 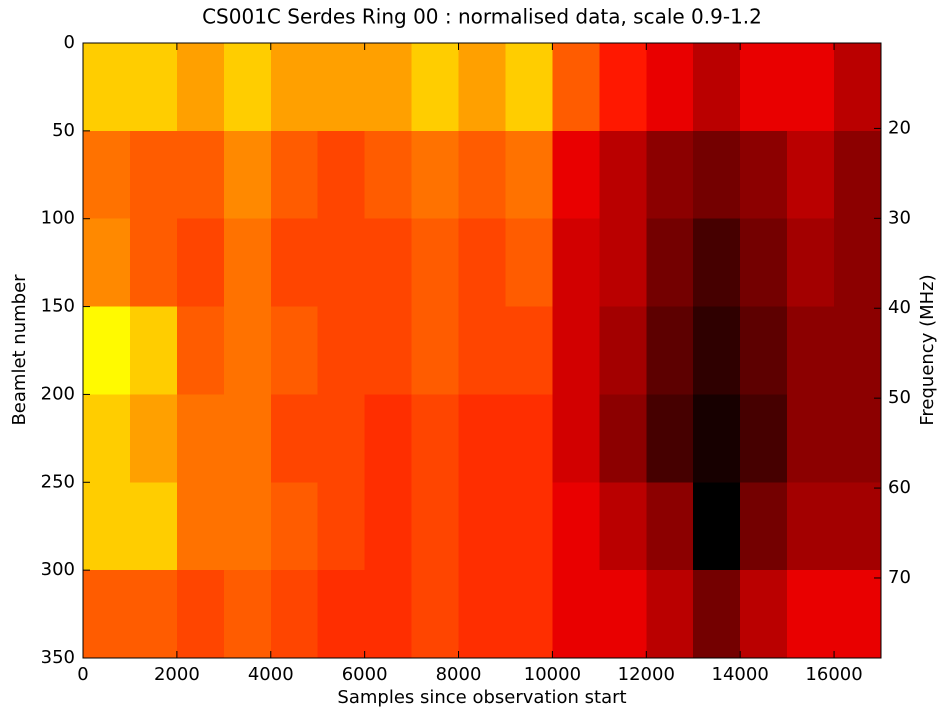 I want to click on y-tick-label: 50, so click(x=63, y=130).